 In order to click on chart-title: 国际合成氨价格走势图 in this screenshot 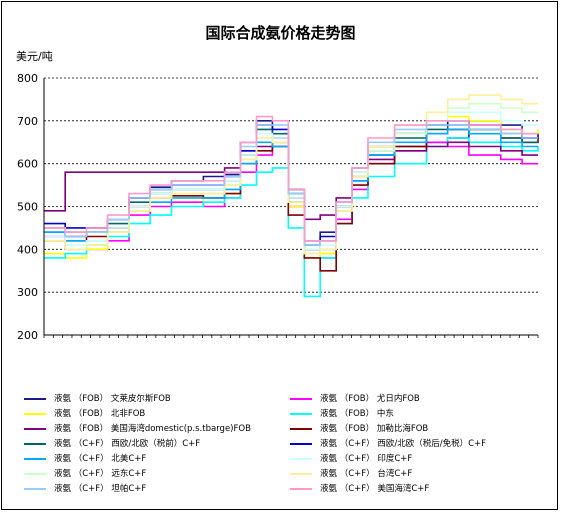, I will do `click(280, 33)`.